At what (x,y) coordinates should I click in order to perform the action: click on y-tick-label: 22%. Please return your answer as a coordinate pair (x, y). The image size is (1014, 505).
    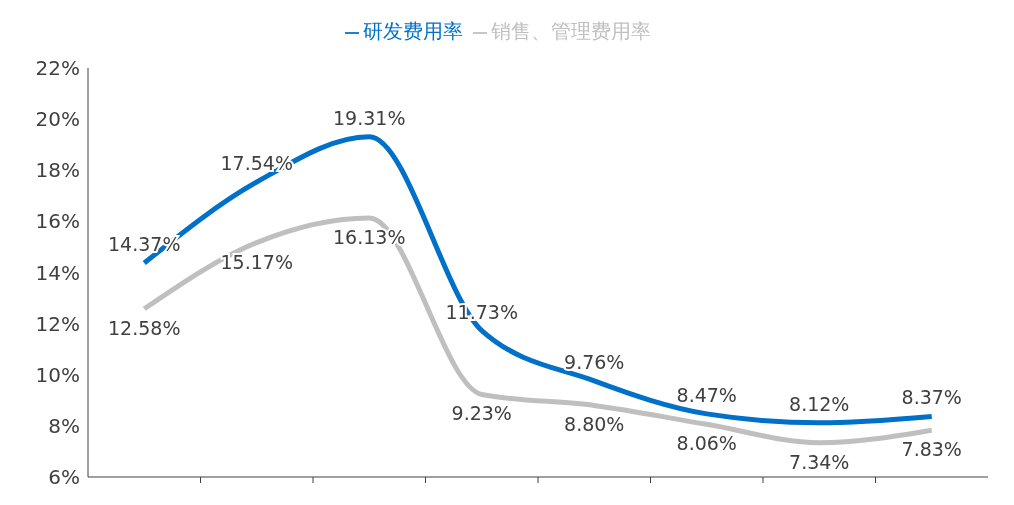
    Looking at the image, I should click on (57, 68).